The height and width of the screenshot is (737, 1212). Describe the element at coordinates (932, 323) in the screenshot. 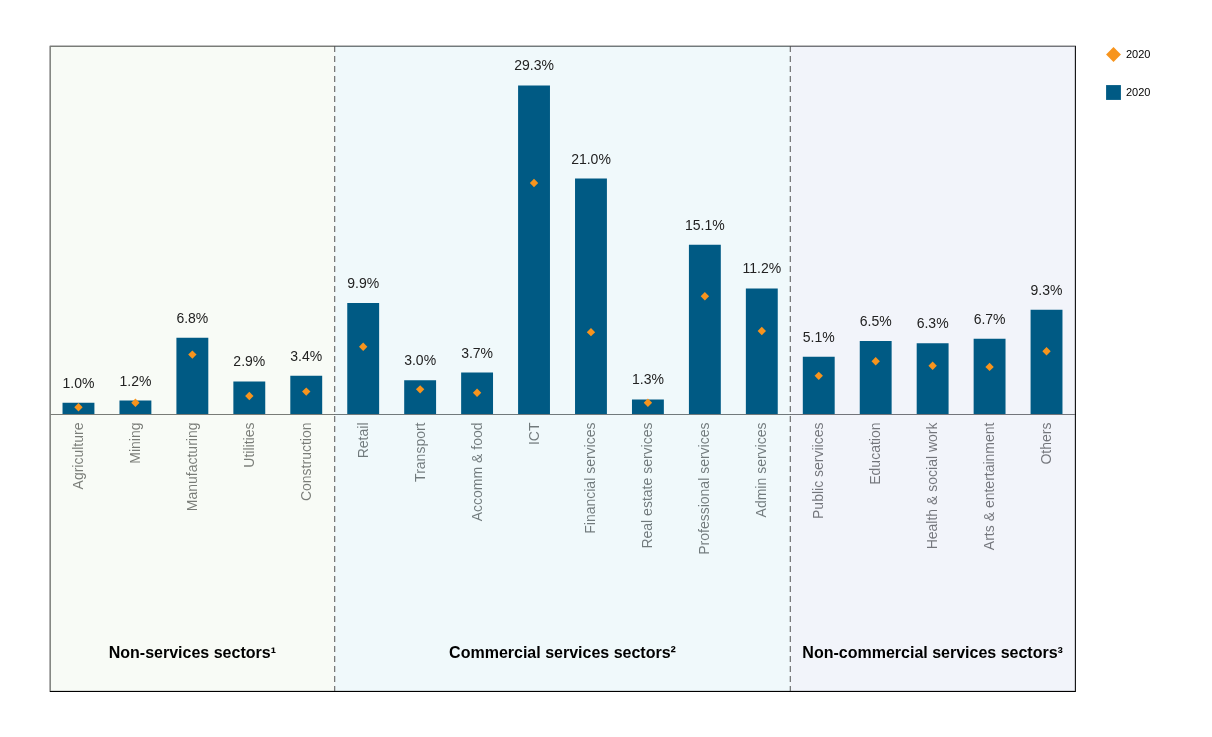

I see `data-label: 6.3%` at that location.